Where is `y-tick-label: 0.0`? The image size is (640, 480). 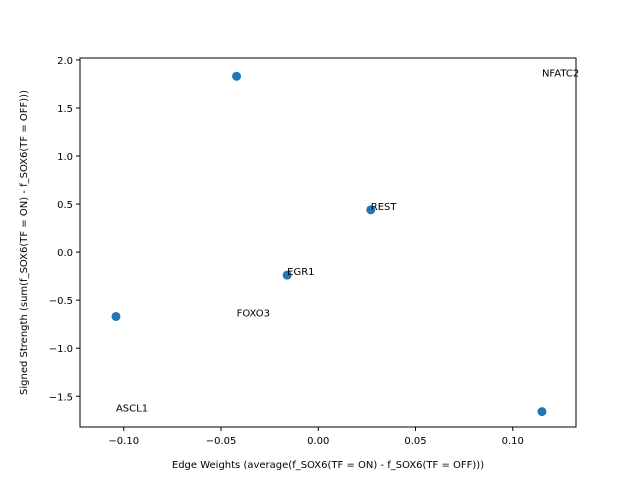 y-tick-label: 0.0 is located at coordinates (65, 253).